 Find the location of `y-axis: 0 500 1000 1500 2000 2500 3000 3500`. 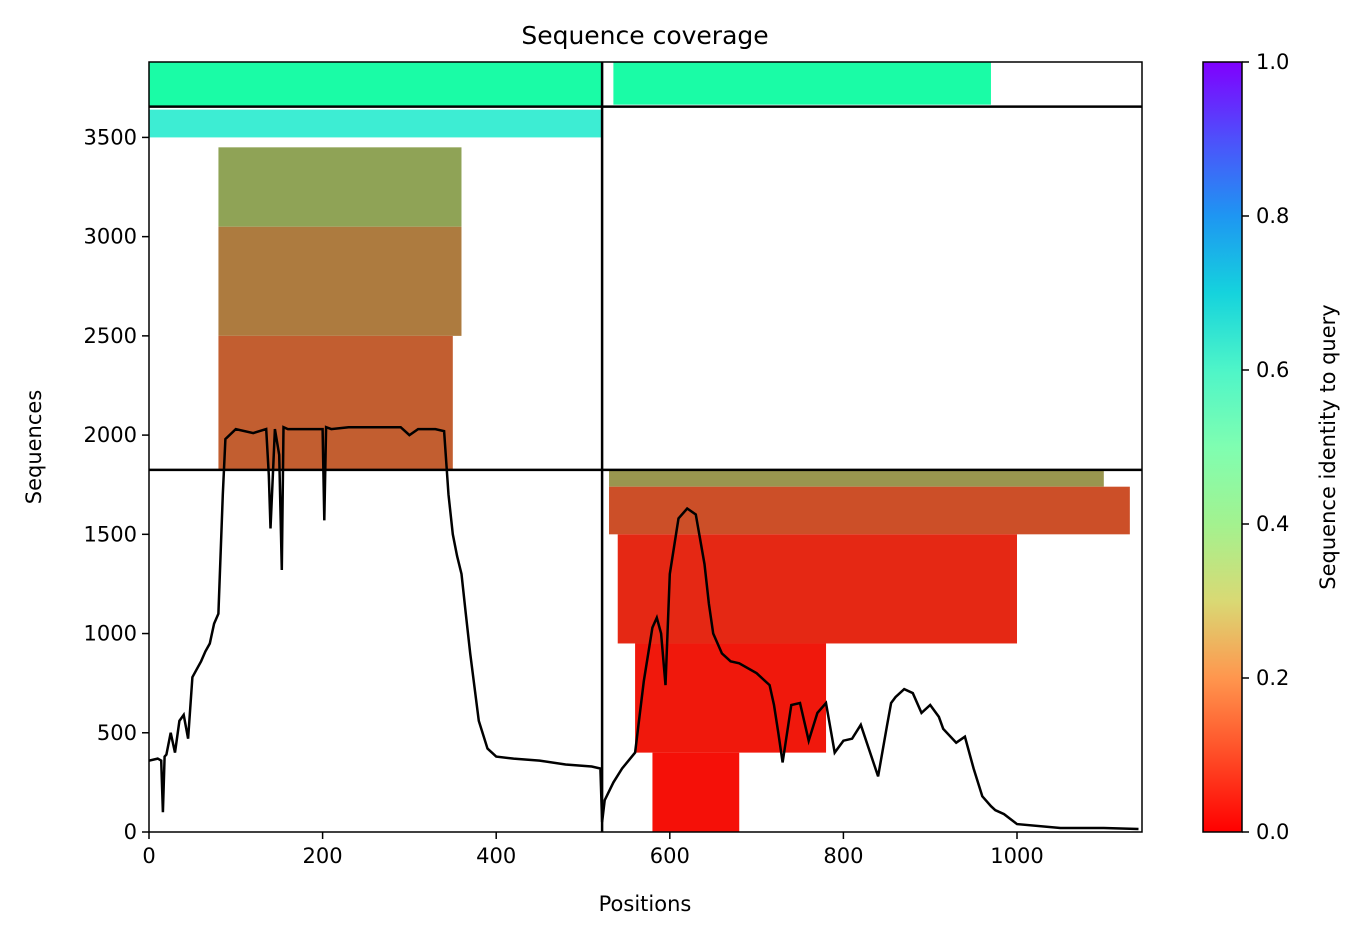

y-axis: 0 500 1000 1500 2000 2500 3000 3500 is located at coordinates (116, 484).